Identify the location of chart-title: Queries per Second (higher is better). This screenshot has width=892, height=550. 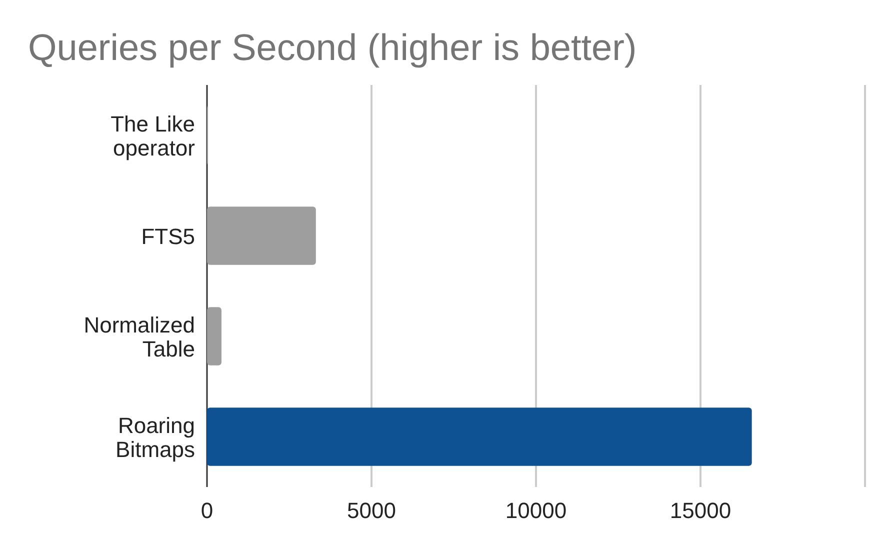
(332, 47).